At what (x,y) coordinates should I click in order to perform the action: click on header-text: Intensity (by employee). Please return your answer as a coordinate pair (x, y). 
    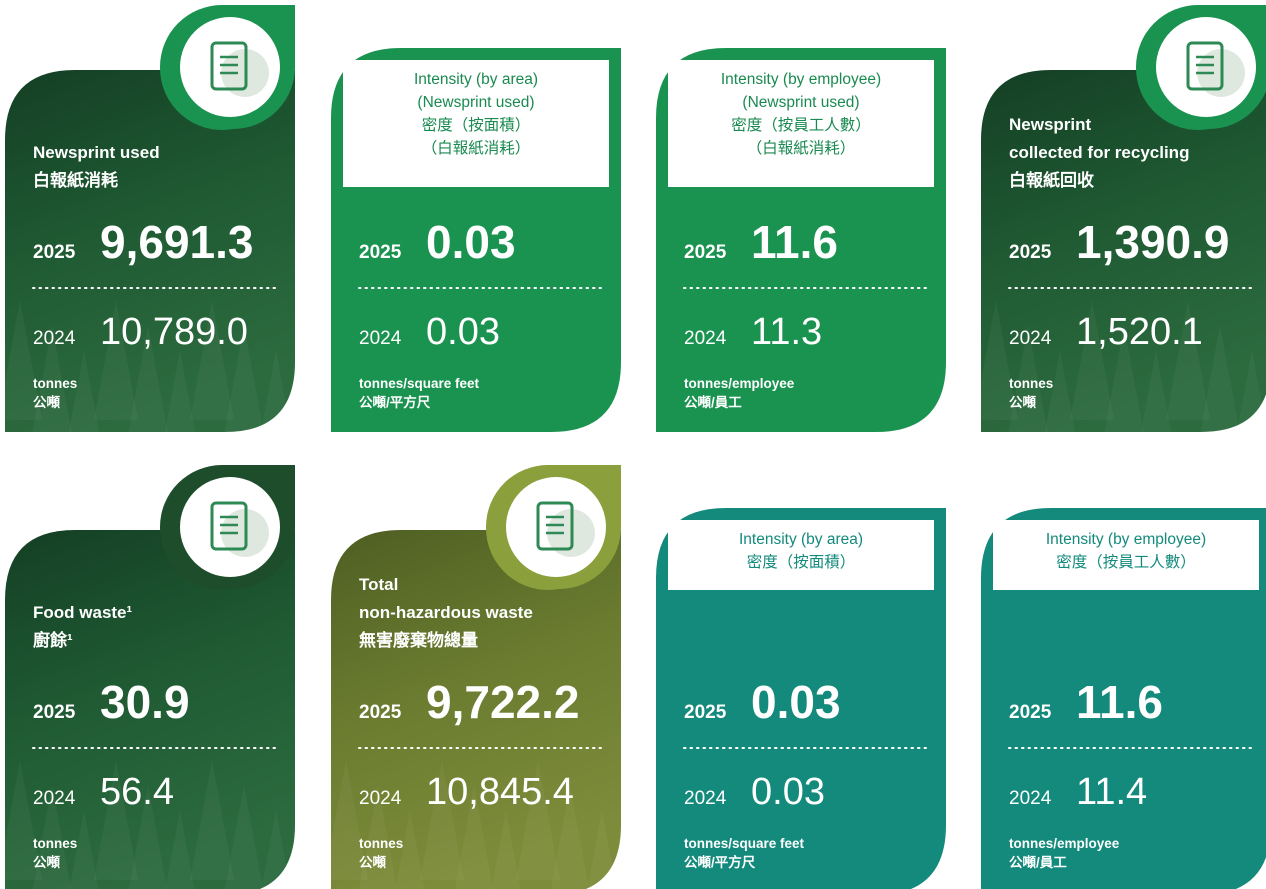
    Looking at the image, I should click on (1126, 539).